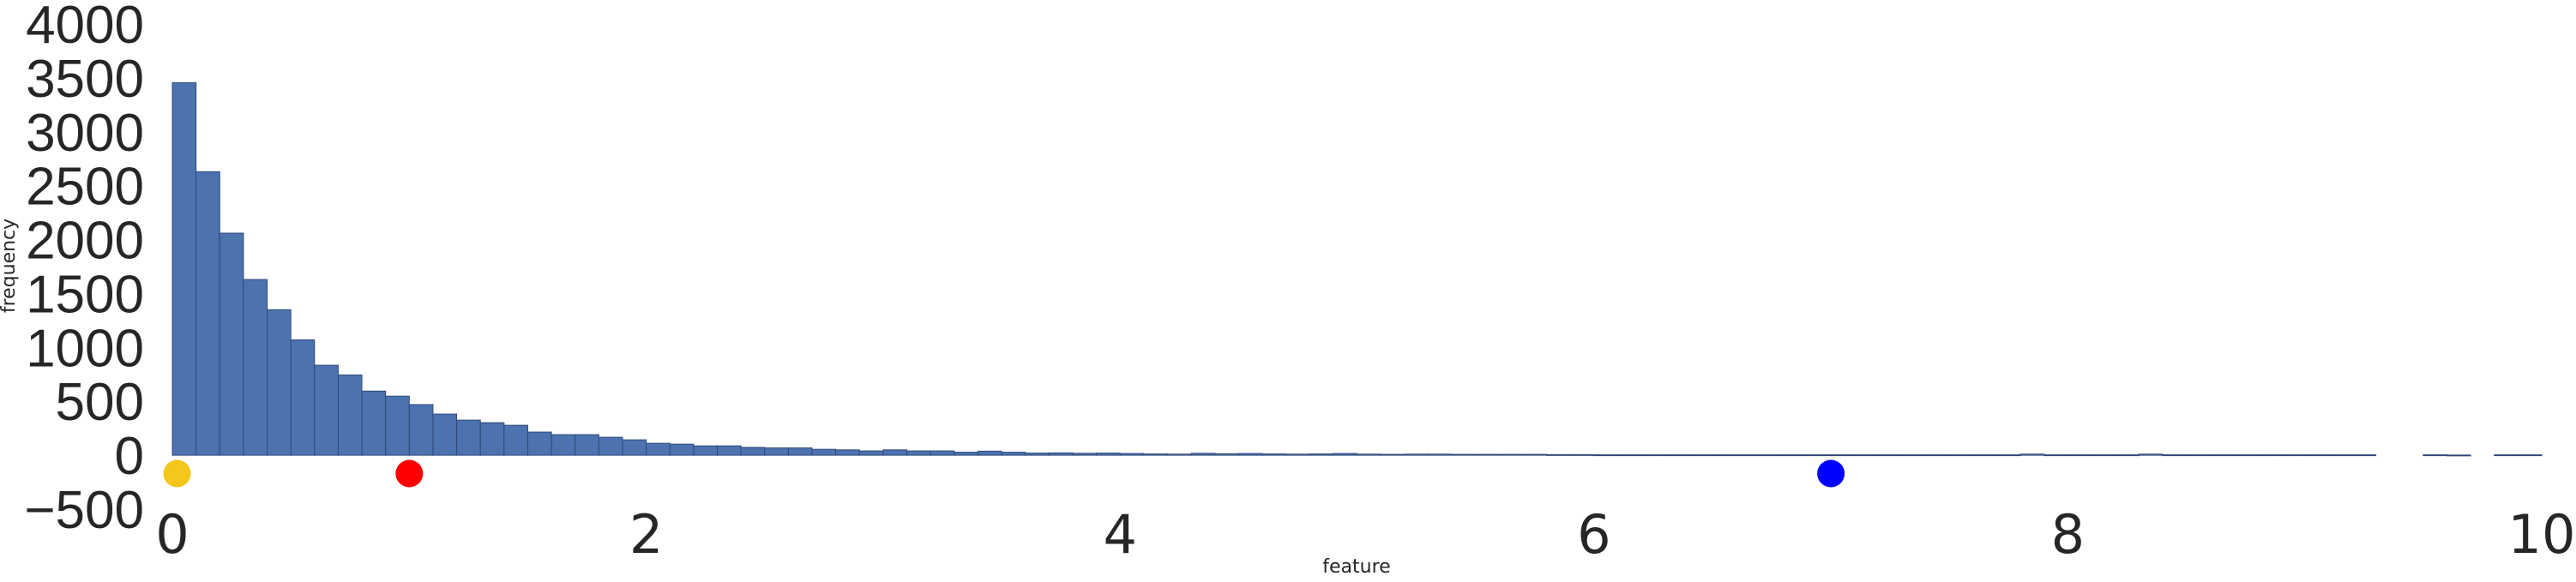  I want to click on y-tick-label: 3500, so click(85, 79).